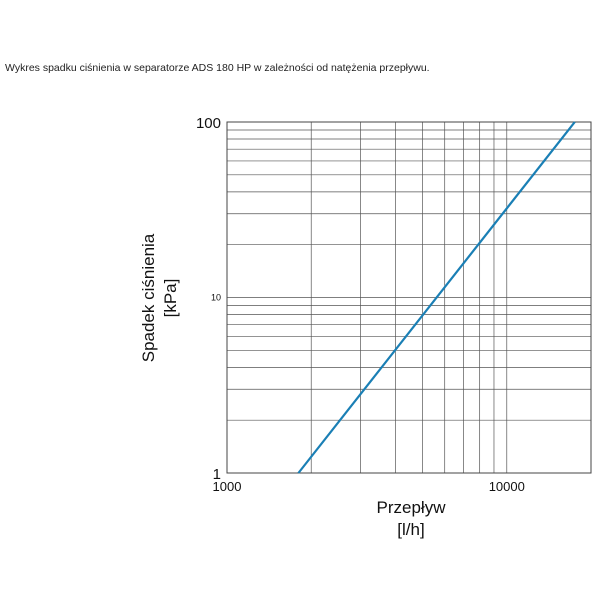  What do you see at coordinates (208, 123) in the screenshot?
I see `y-tick-label: 100` at bounding box center [208, 123].